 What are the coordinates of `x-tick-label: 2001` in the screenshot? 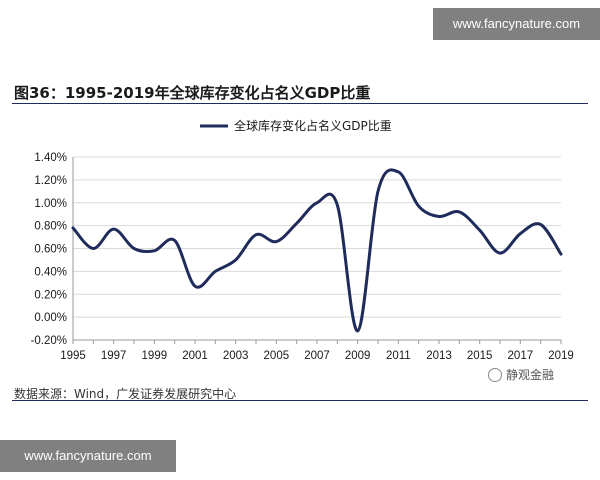 It's located at (195, 356).